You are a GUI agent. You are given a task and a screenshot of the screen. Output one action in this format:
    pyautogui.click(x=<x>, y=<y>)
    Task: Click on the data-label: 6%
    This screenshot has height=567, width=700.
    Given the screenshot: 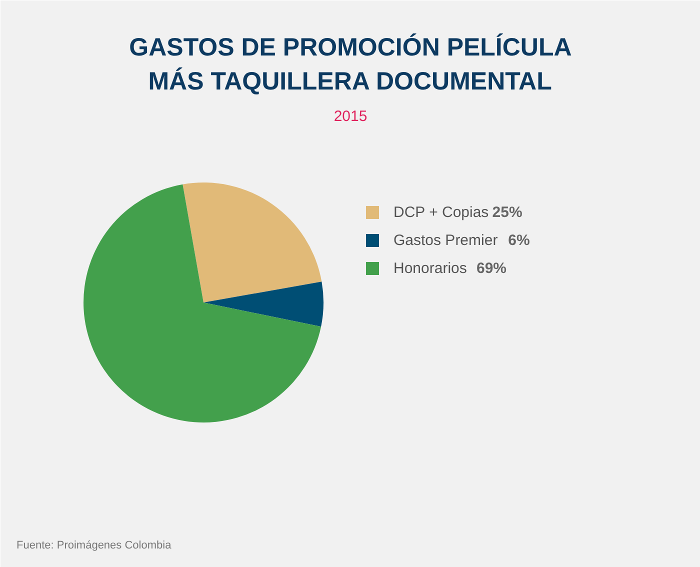 What is the action you would take?
    pyautogui.click(x=519, y=240)
    